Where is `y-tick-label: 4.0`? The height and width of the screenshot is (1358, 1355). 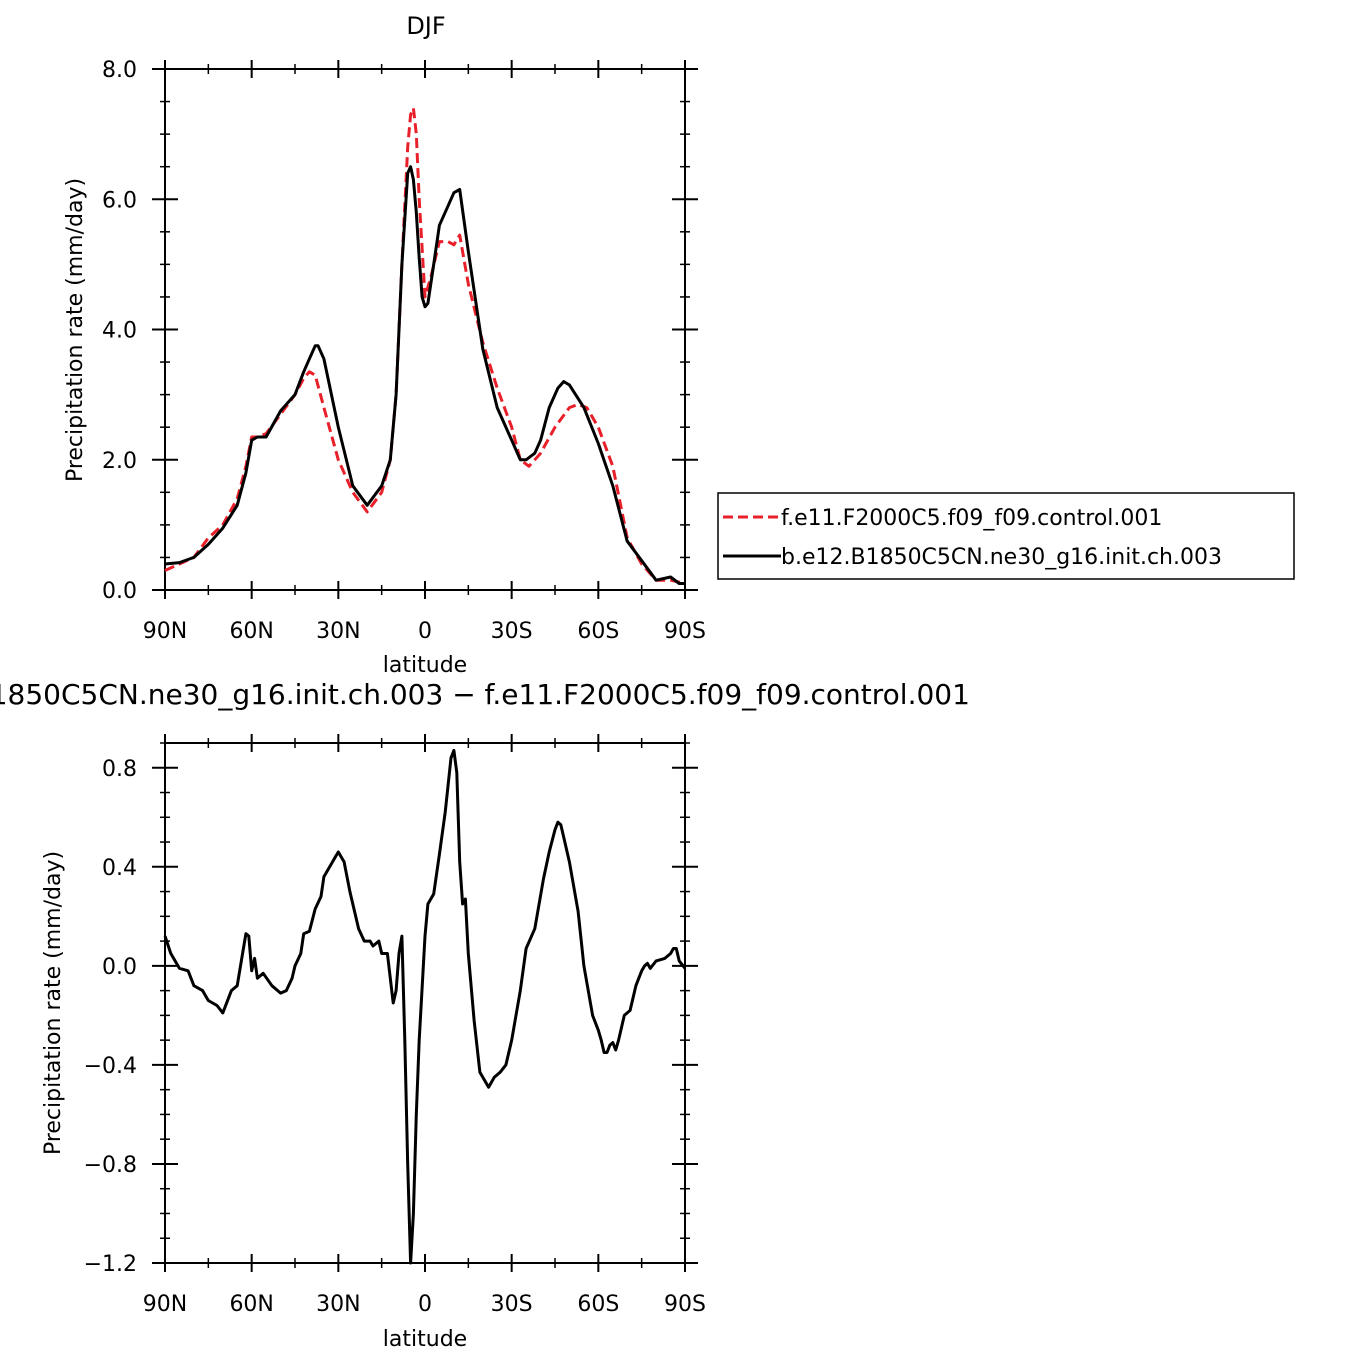 y-tick-label: 4.0 is located at coordinates (119, 331).